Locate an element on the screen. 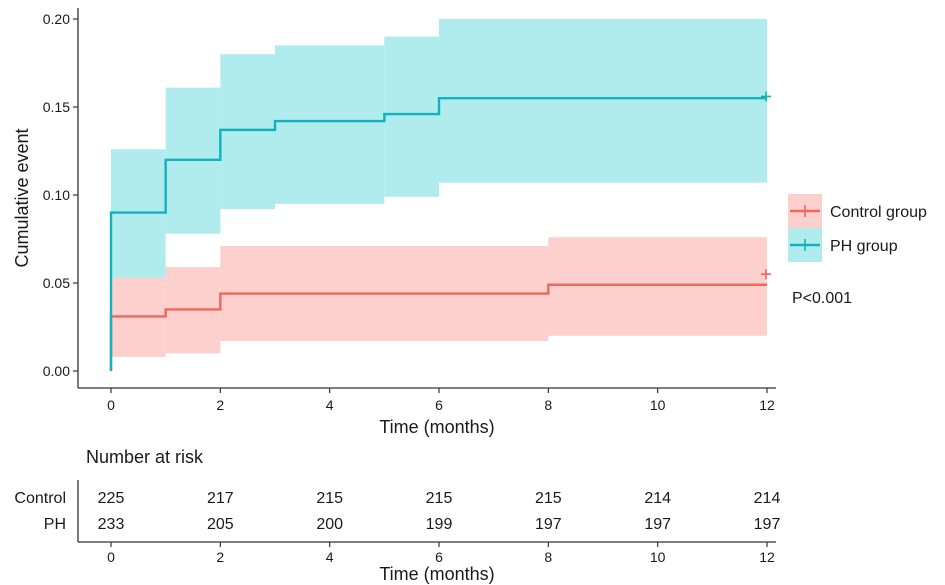  y-tick-label: 0.05 is located at coordinates (56, 283).